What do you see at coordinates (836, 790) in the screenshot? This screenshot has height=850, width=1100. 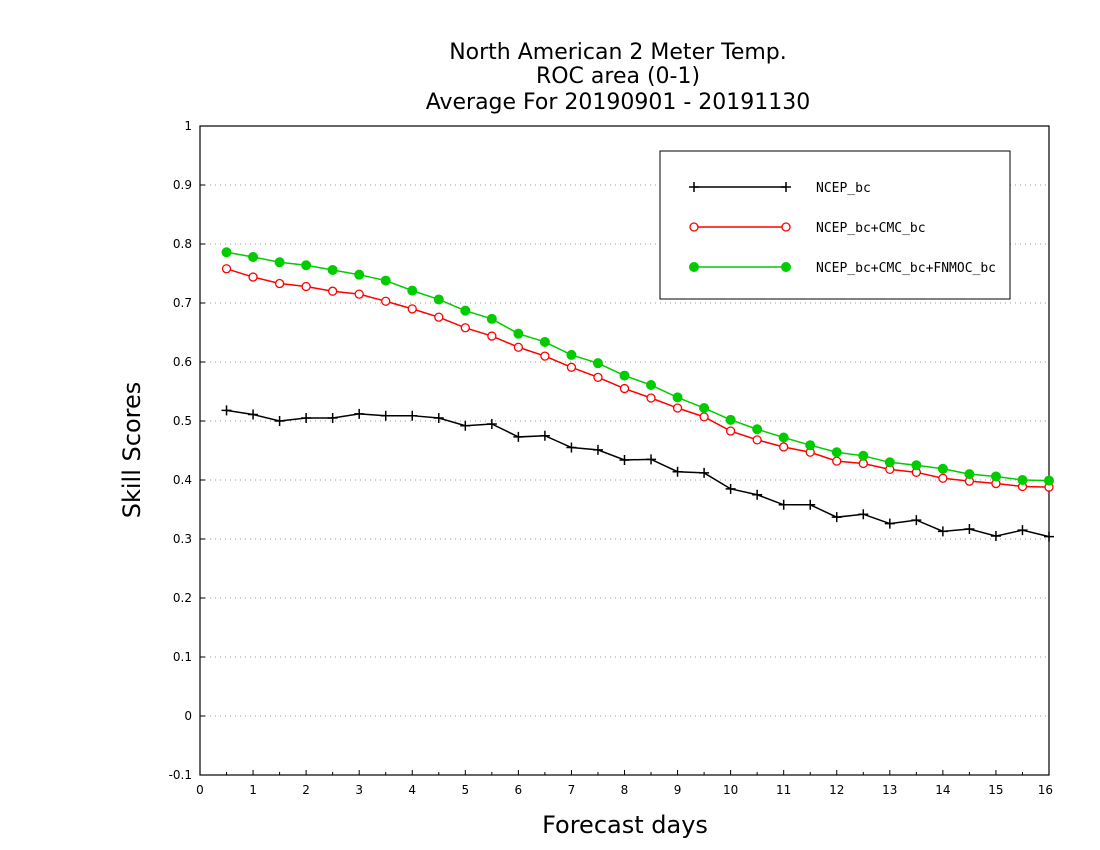 I see `x-tick-label: 12` at bounding box center [836, 790].